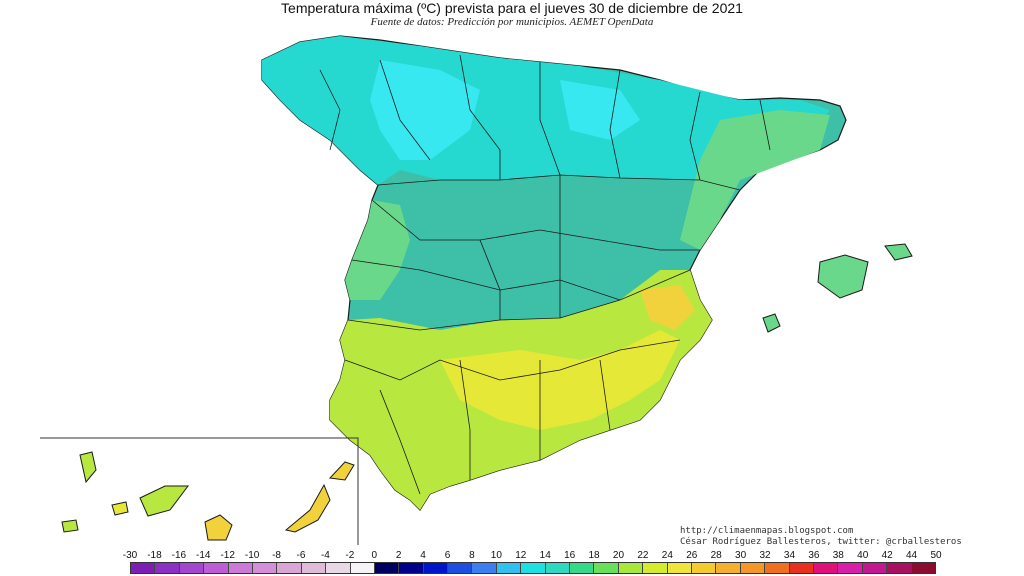  I want to click on mild-east, so click(755, 180).